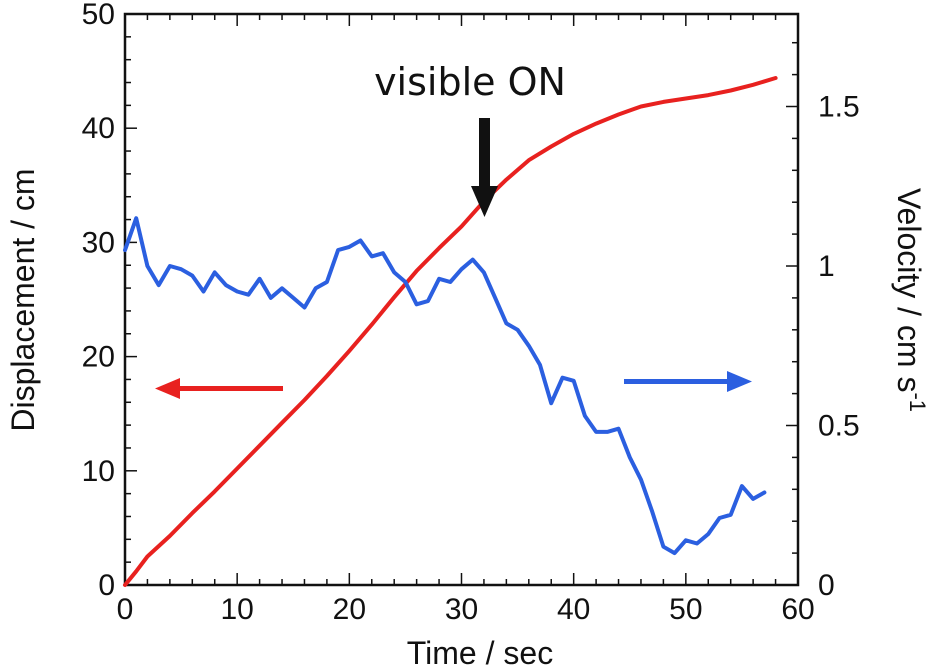 The width and height of the screenshot is (933, 671). Describe the element at coordinates (685, 609) in the screenshot. I see `x-tick-label: 50` at that location.